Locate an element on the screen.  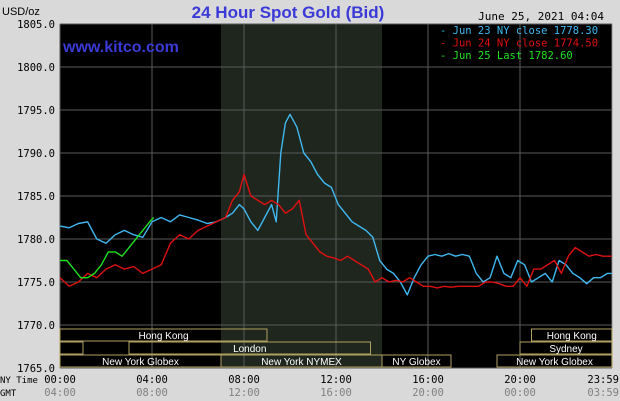
y-tick-label: 1780.0 is located at coordinates (36, 240).